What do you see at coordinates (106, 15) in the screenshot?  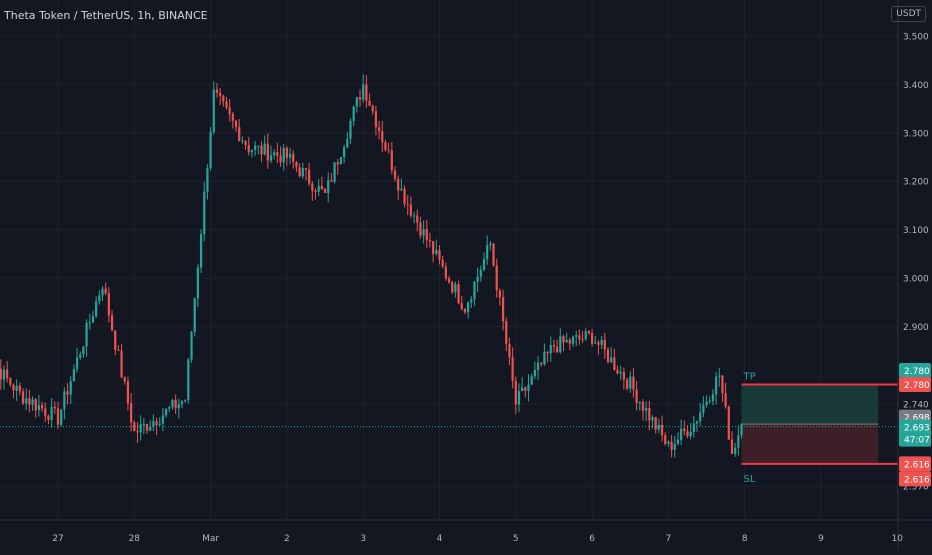 I see `symbol-title: Theta Token / TetherUS, 1h, BINANCE` at bounding box center [106, 15].